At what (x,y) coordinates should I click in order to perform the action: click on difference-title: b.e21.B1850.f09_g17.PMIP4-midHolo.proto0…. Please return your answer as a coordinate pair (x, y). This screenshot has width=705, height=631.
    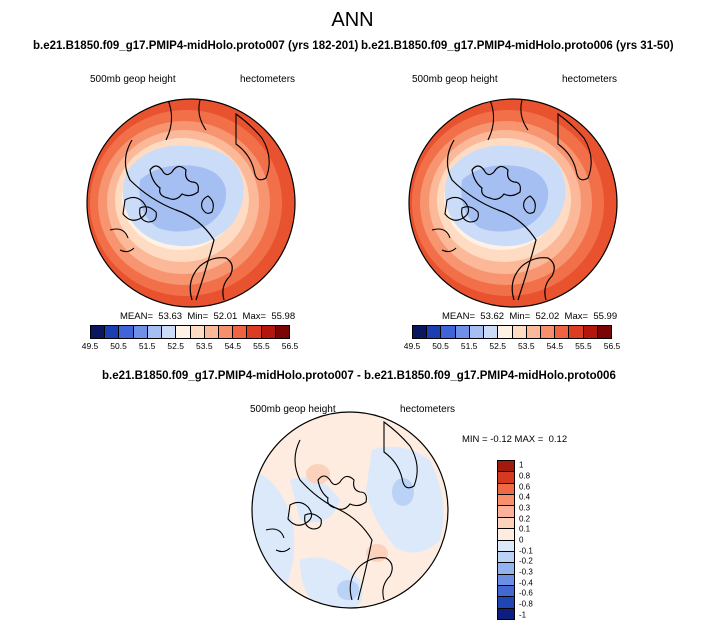
    Looking at the image, I should click on (359, 376).